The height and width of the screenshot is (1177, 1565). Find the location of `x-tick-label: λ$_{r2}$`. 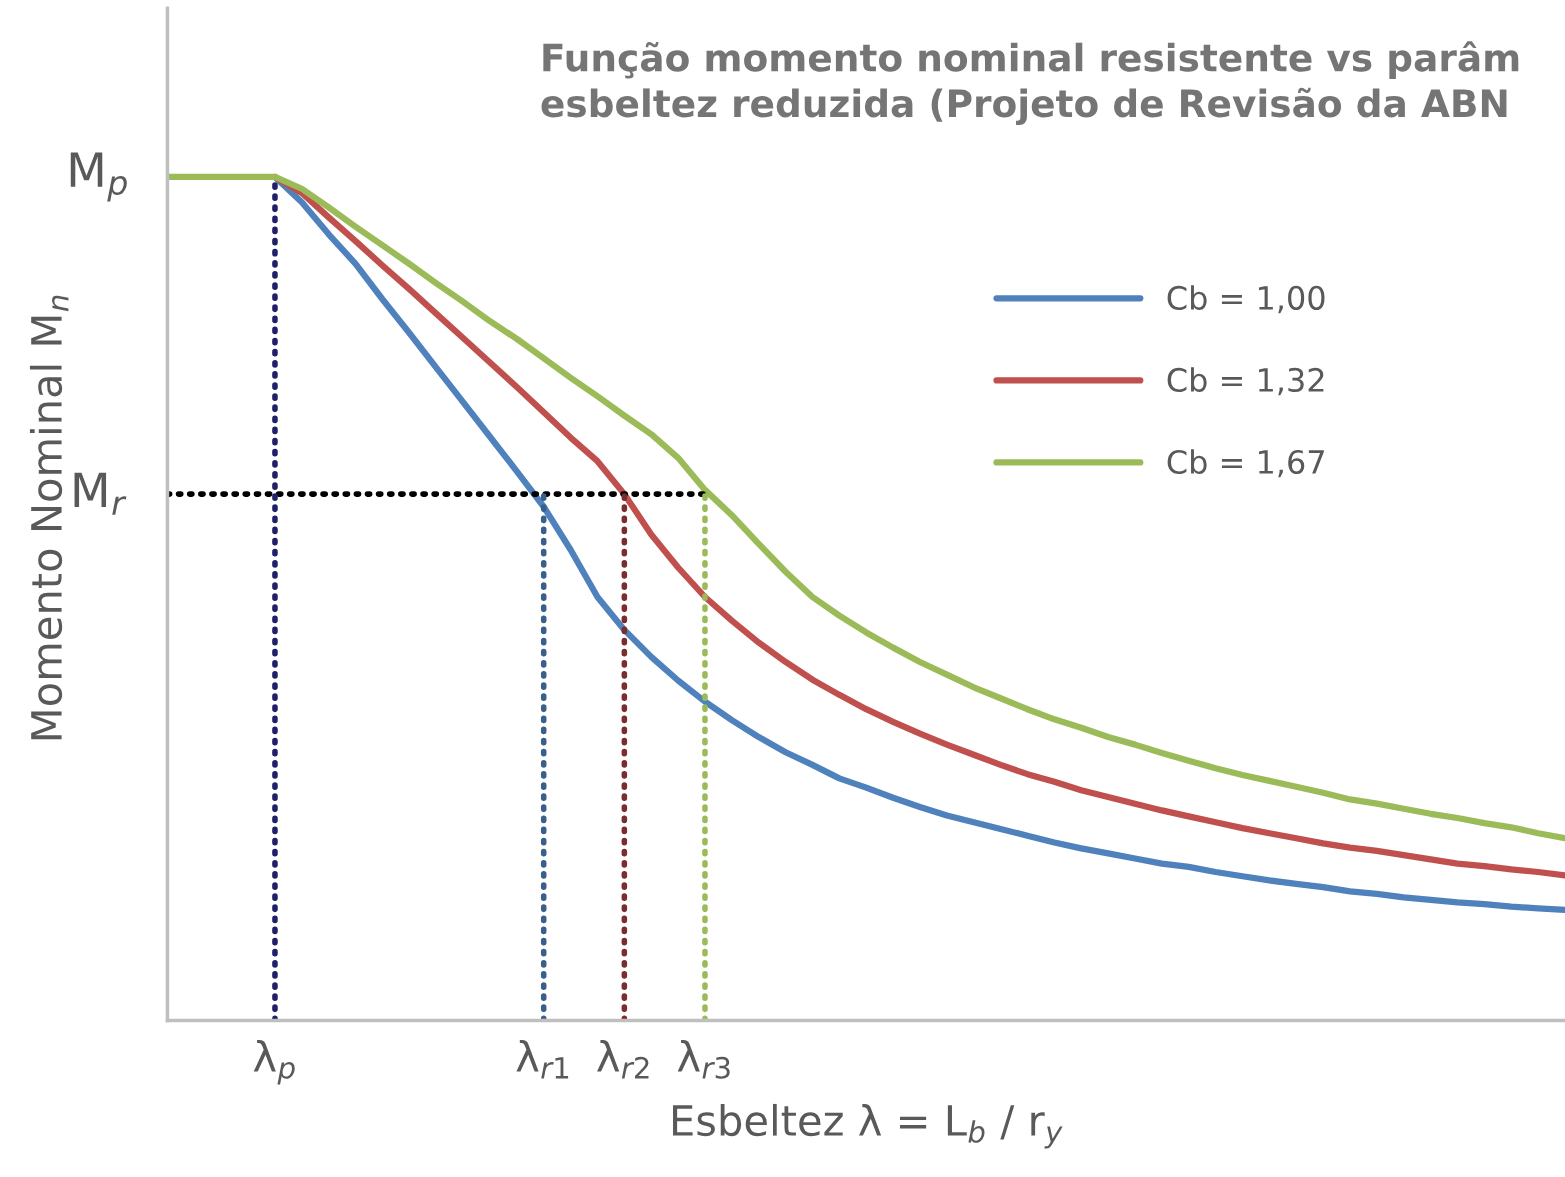

x-tick-label: λ$_{r2}$ is located at coordinates (623, 1059).